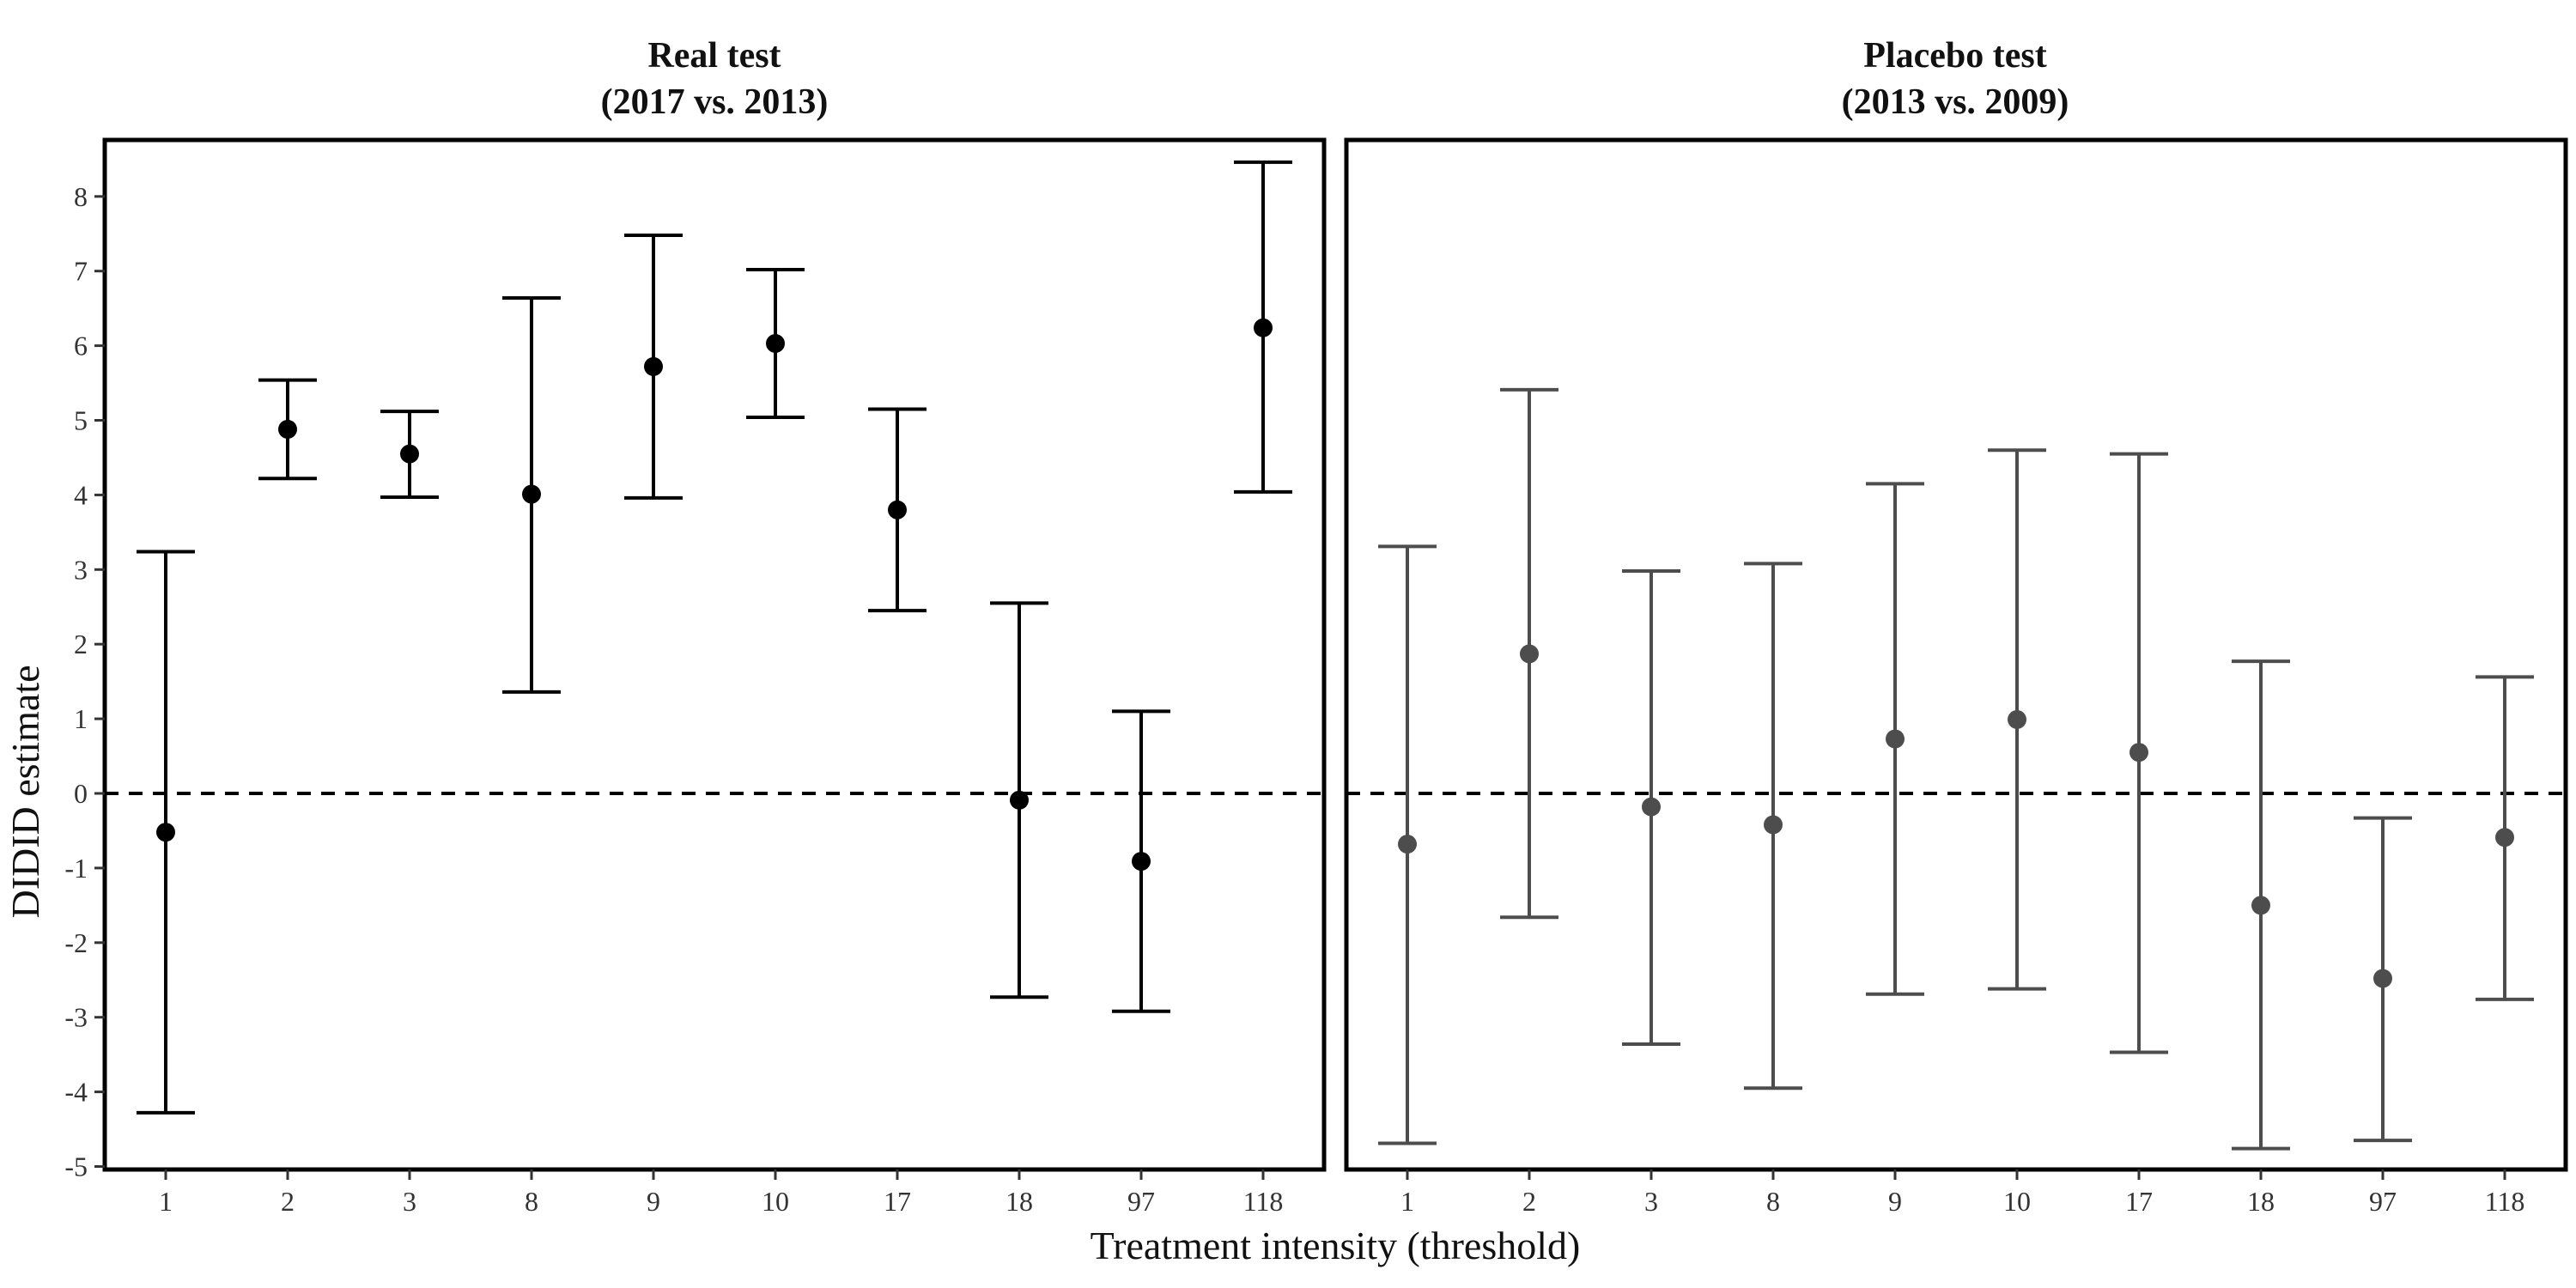  I want to click on x-axis-label: Treatment intensity (threshold), so click(1336, 1246).